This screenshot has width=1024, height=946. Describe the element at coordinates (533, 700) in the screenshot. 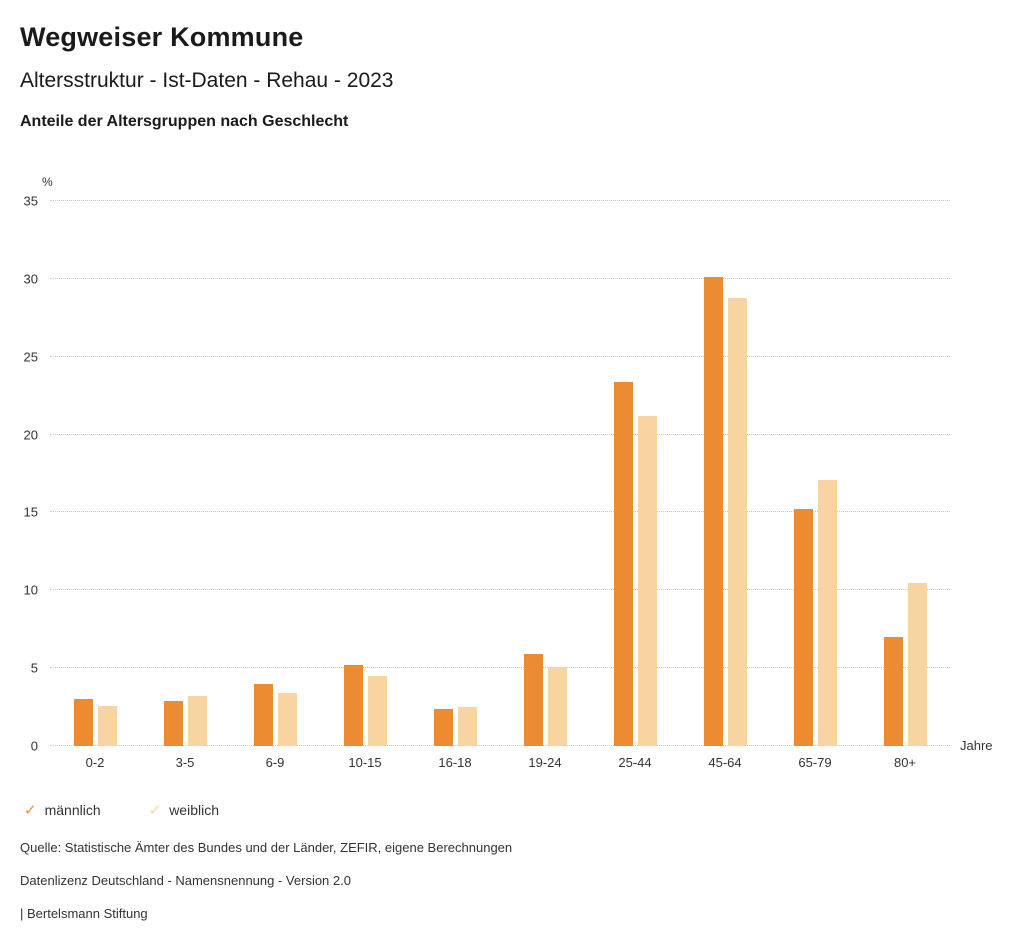

I see `bar-männlich-19-24` at that location.